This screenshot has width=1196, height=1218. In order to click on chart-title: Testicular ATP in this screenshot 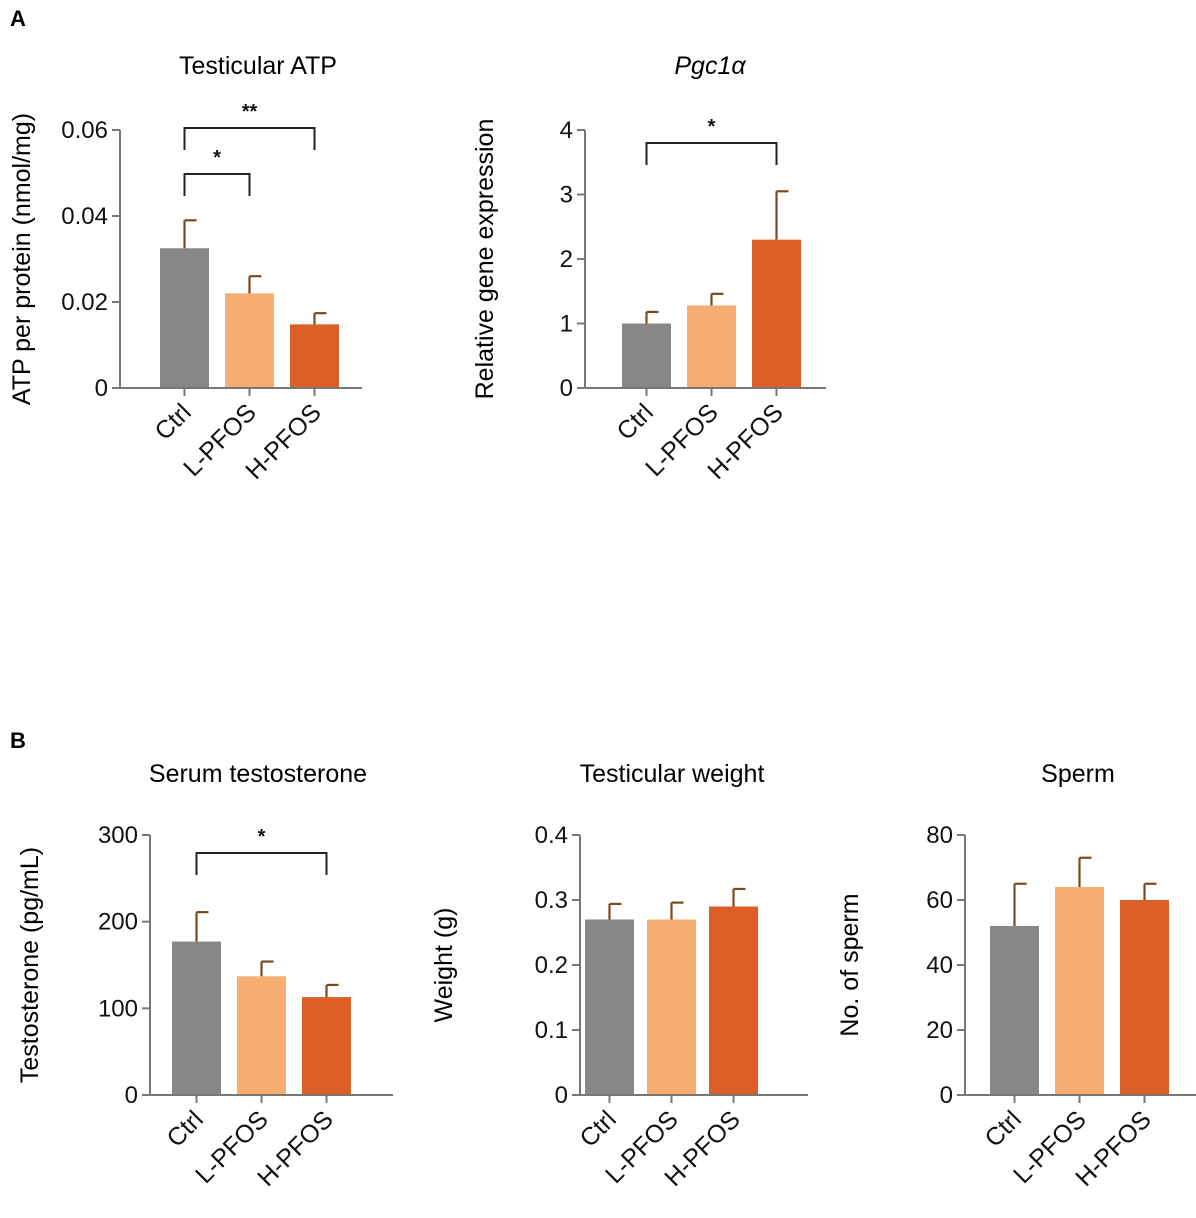, I will do `click(258, 66)`.